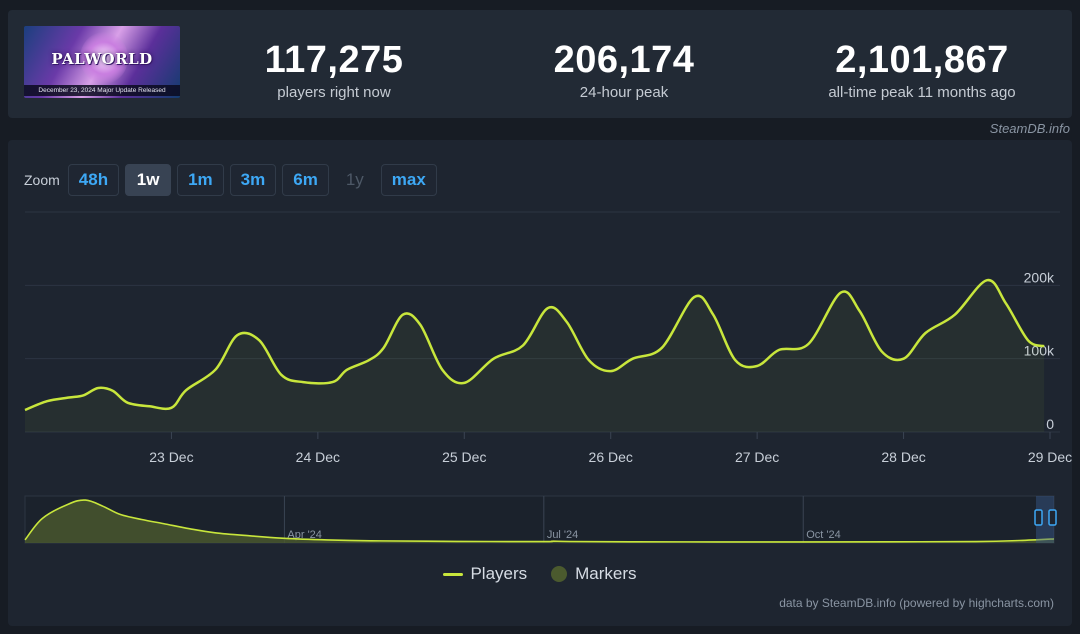 This screenshot has width=1080, height=634. Describe the element at coordinates (903, 457) in the screenshot. I see `x-tick-label: 28 Dec` at that location.